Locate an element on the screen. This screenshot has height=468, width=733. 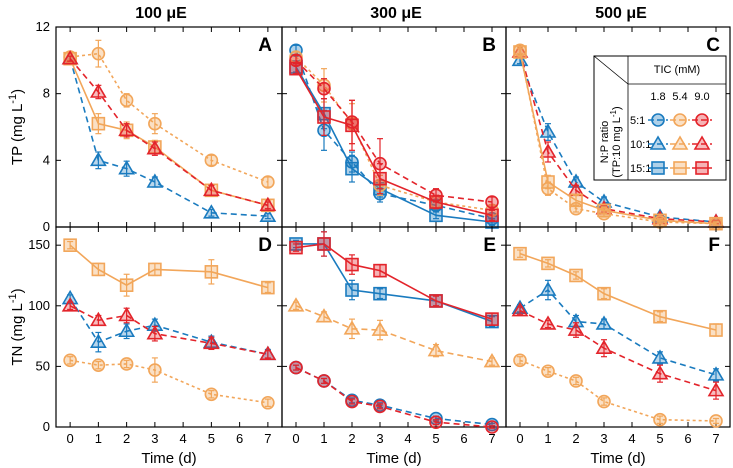
legend-ratio: 5:1 is located at coordinates (637, 121).